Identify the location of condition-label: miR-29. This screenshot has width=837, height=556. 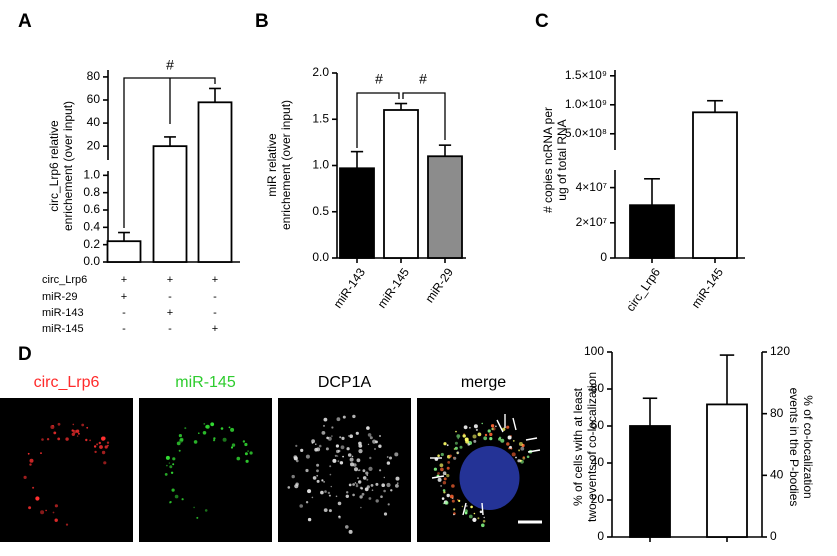
(59, 297).